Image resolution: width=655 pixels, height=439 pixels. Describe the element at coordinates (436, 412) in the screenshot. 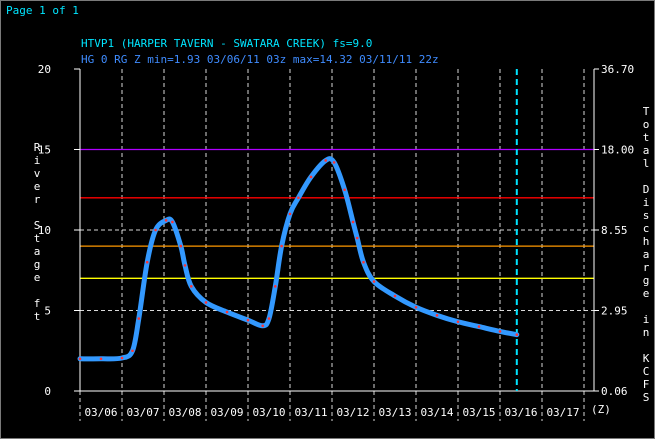

I see `x-tick-label: 03/14` at that location.